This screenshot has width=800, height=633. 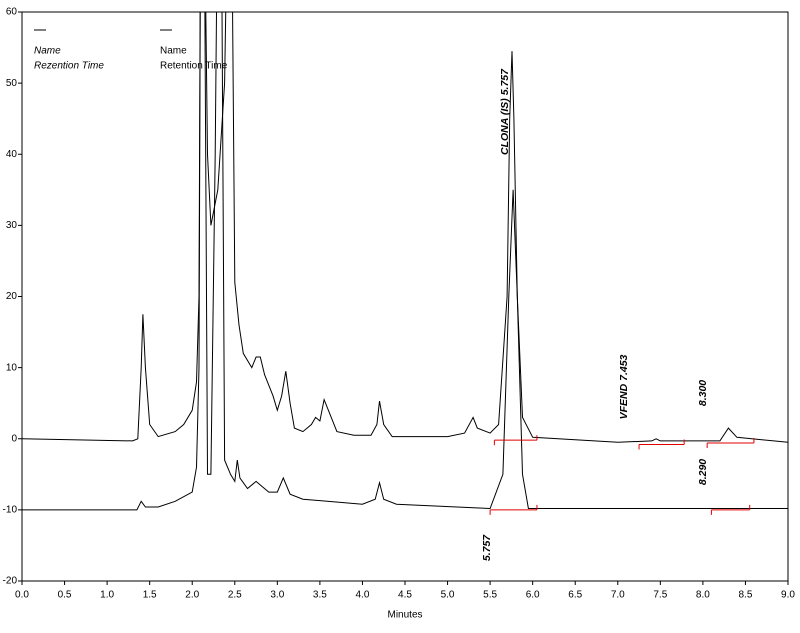 What do you see at coordinates (107, 595) in the screenshot?
I see `x-tick-label: 1.0` at bounding box center [107, 595].